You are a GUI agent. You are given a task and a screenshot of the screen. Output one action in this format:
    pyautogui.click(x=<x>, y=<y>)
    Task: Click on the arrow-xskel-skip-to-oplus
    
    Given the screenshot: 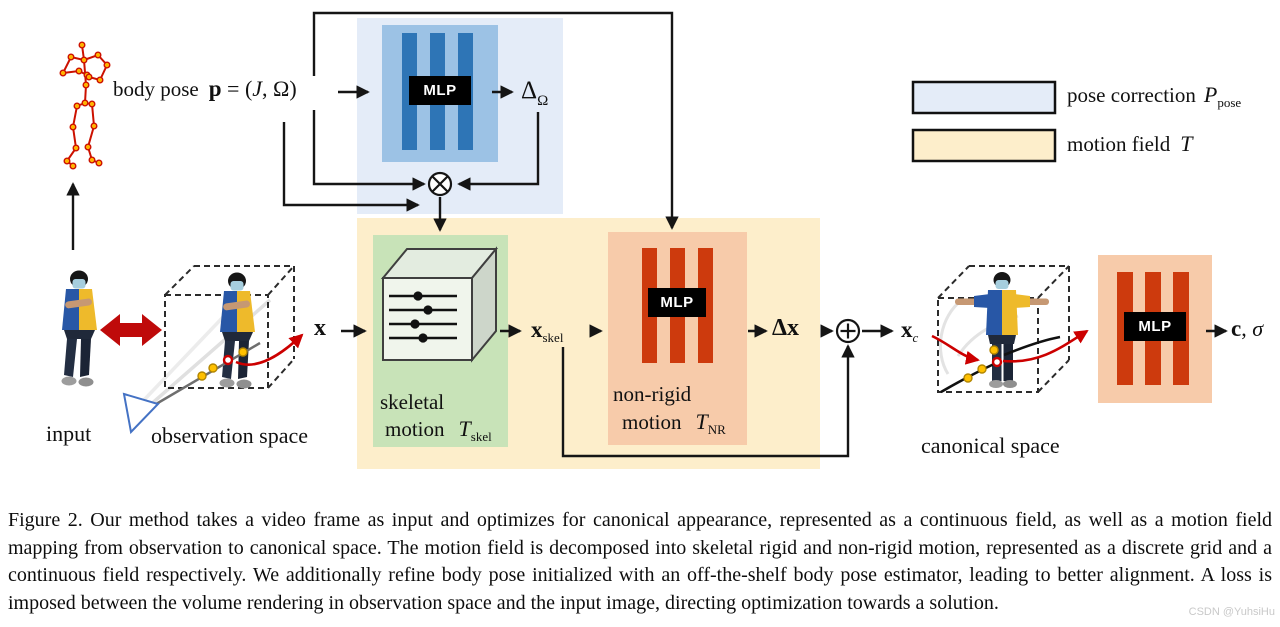 What is the action you would take?
    pyautogui.click(x=708, y=401)
    